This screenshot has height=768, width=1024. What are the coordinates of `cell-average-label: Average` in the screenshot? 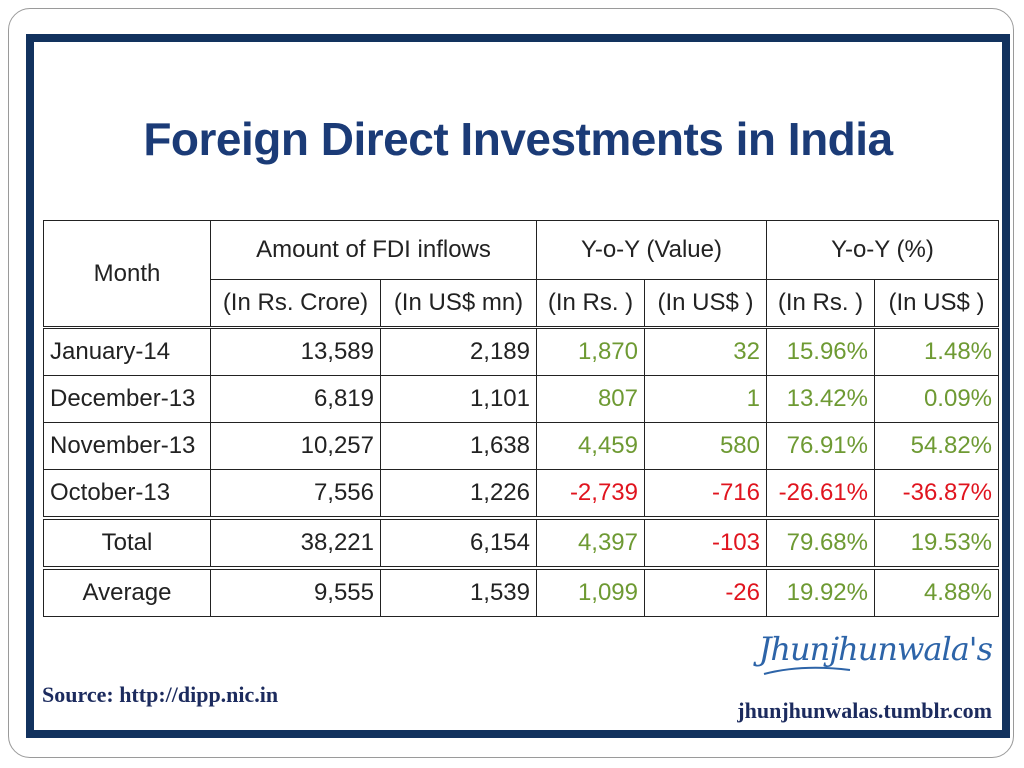 It's located at (127, 591).